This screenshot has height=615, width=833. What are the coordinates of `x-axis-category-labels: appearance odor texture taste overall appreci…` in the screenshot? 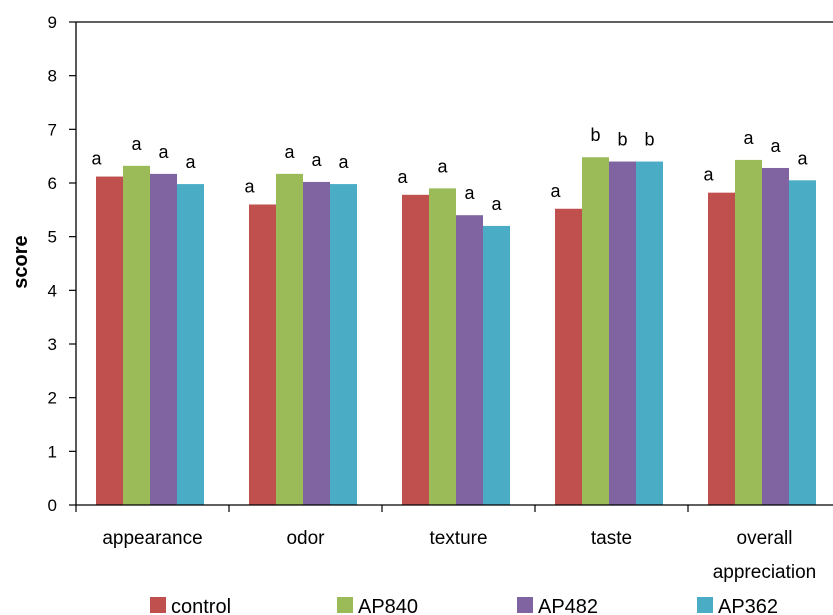 It's located at (459, 555).